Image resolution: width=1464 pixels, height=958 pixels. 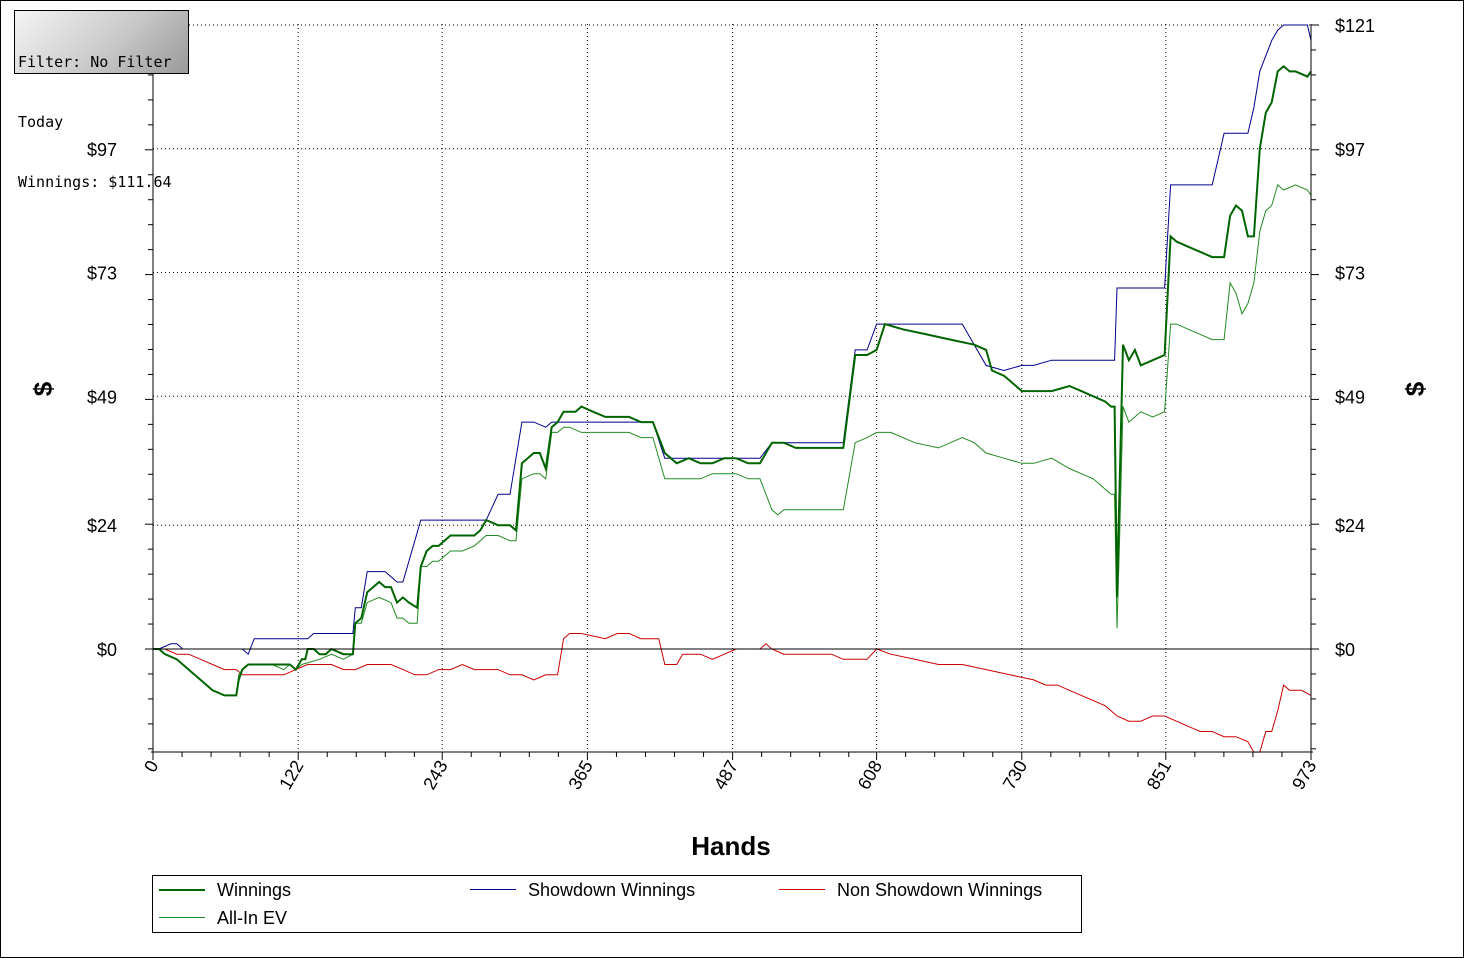 What do you see at coordinates (1159, 775) in the screenshot?
I see `x-tick-label: 851` at bounding box center [1159, 775].